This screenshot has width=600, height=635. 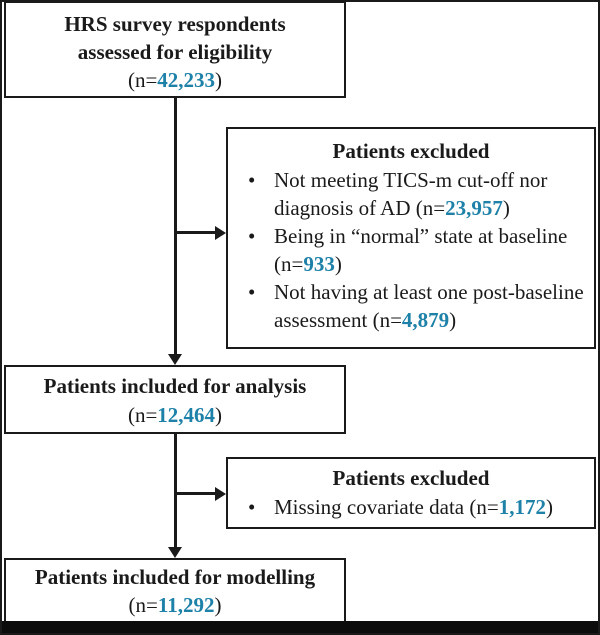 What do you see at coordinates (186, 605) in the screenshot?
I see `n-value: 11,292` at bounding box center [186, 605].